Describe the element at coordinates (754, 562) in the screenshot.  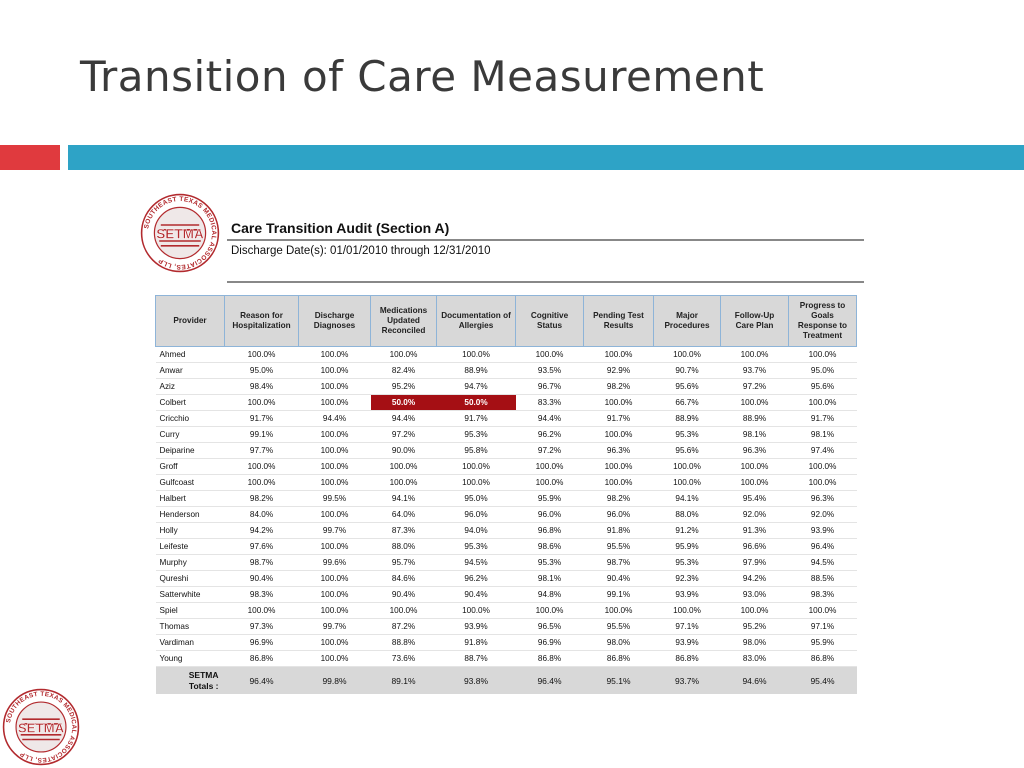
I see `percentage-cell: 97.9%` at that location.